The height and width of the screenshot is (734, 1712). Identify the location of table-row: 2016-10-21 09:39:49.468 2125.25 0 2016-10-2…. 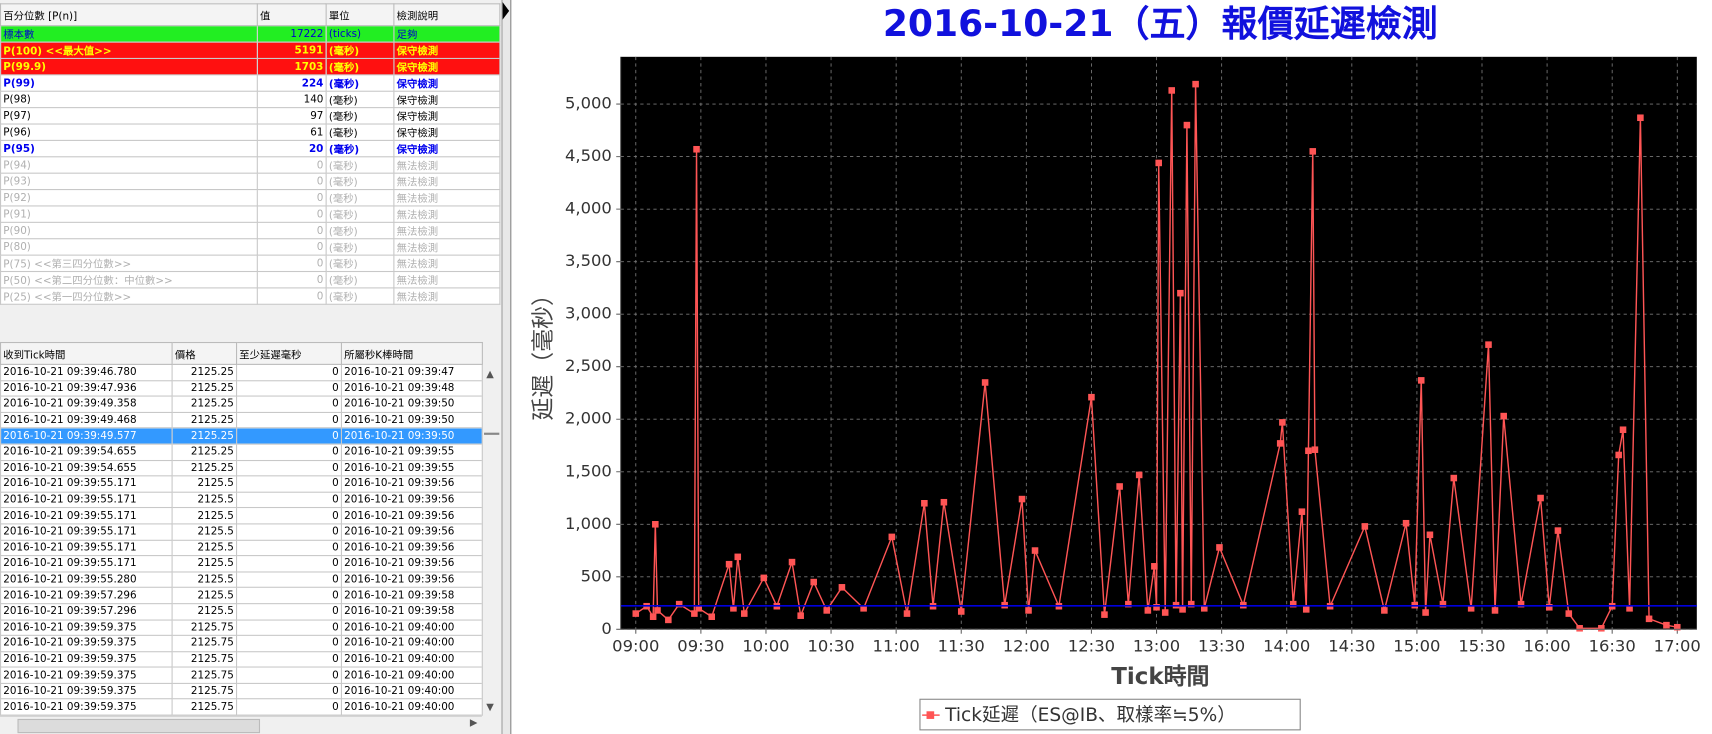
(241, 420).